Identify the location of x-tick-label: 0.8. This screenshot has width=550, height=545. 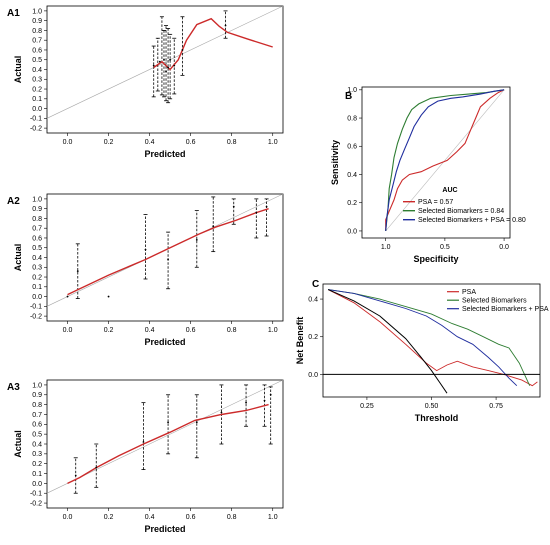
(232, 330).